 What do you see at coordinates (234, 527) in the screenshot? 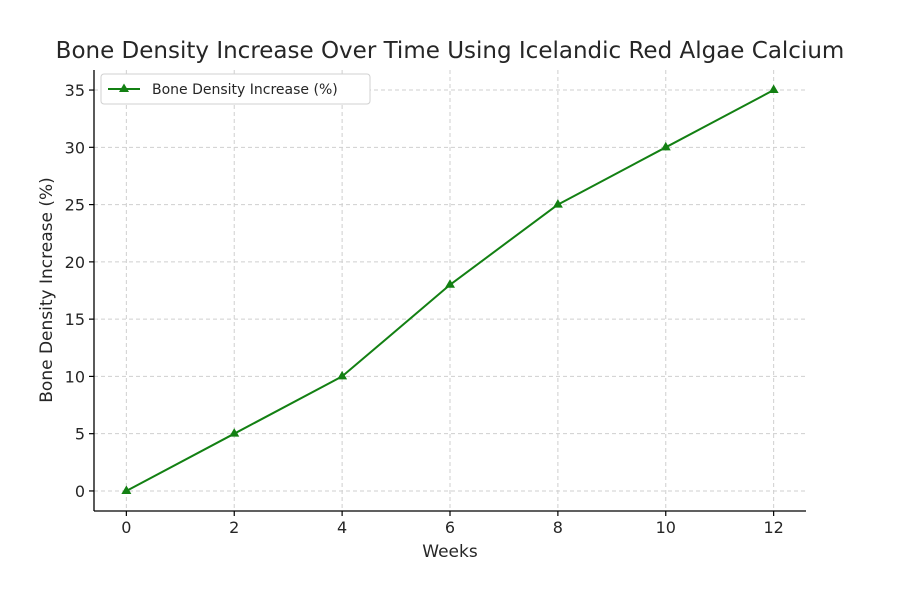
I see `x-tick-label: 2` at bounding box center [234, 527].